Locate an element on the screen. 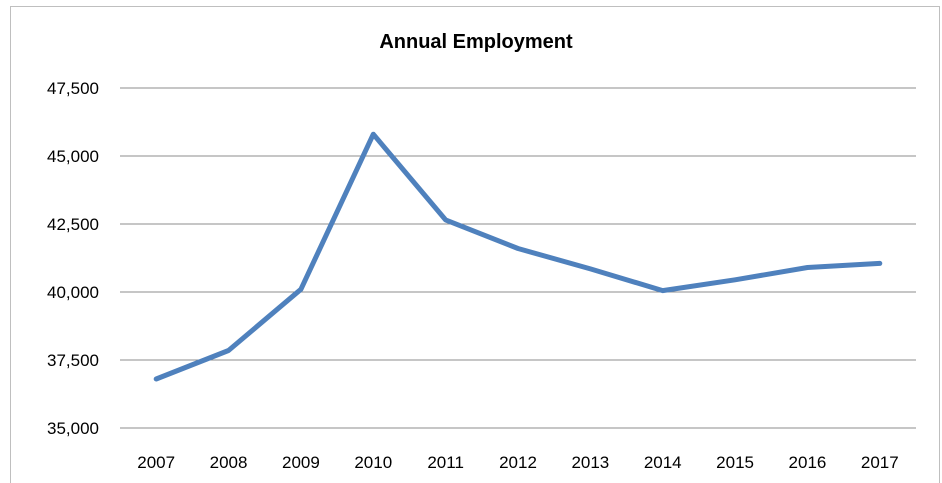 This screenshot has height=483, width=942. y-tick-label: 47,500 is located at coordinates (73, 88).